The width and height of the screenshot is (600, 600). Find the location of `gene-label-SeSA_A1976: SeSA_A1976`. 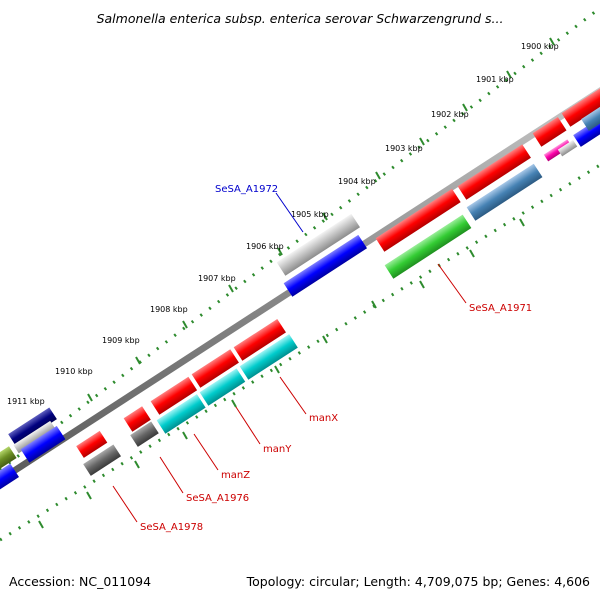

gene-label-SeSA_A1976: SeSA_A1976 is located at coordinates (217, 498).